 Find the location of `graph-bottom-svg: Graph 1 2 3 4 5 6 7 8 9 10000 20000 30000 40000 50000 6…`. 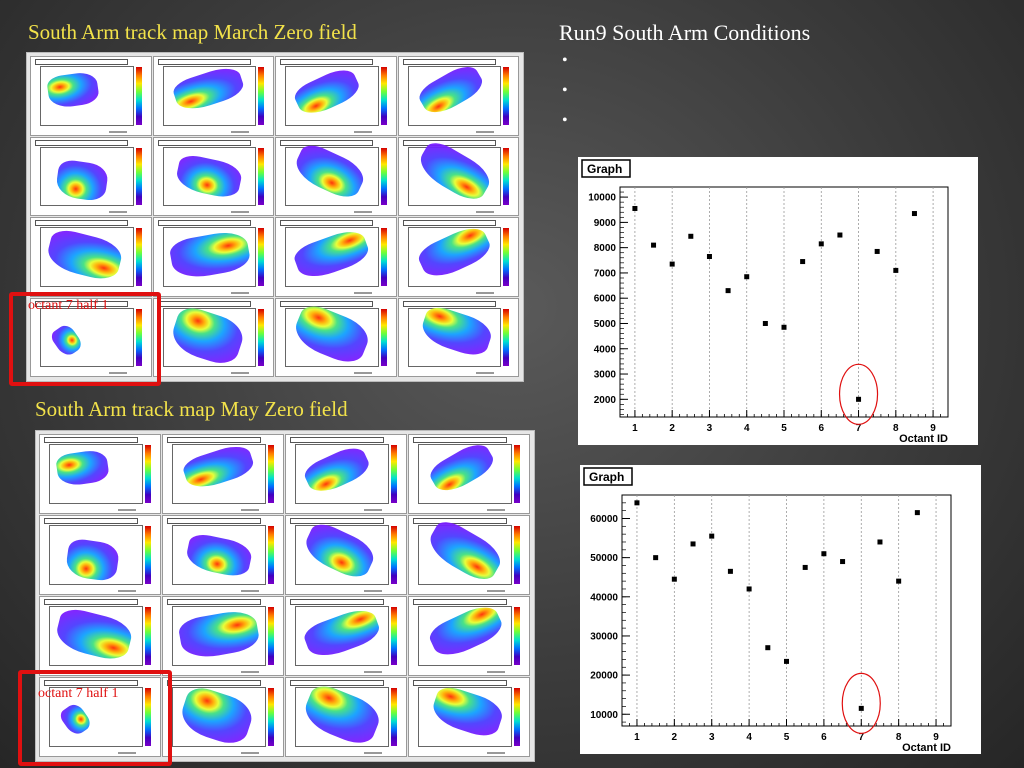

graph-bottom-svg: Graph 1 2 3 4 5 6 7 8 9 10000 20000 30000 40000 50000 6… is located at coordinates (767, 610).